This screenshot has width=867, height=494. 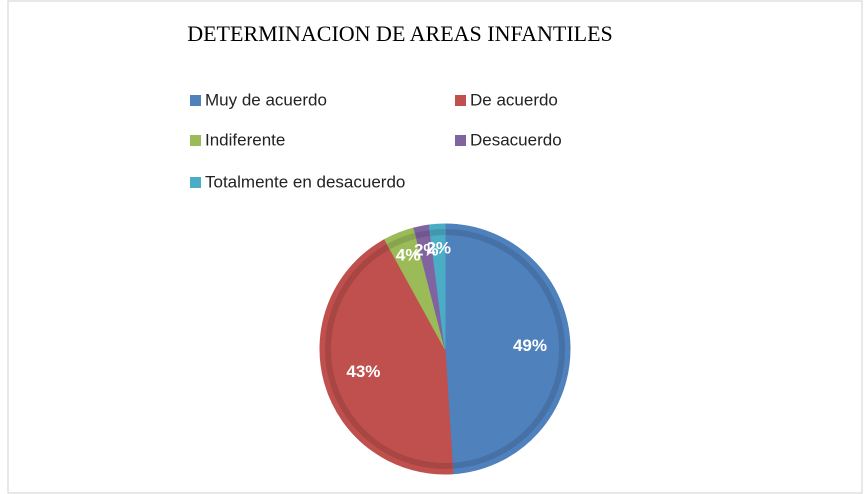 I want to click on data-label: 43%, so click(x=363, y=371).